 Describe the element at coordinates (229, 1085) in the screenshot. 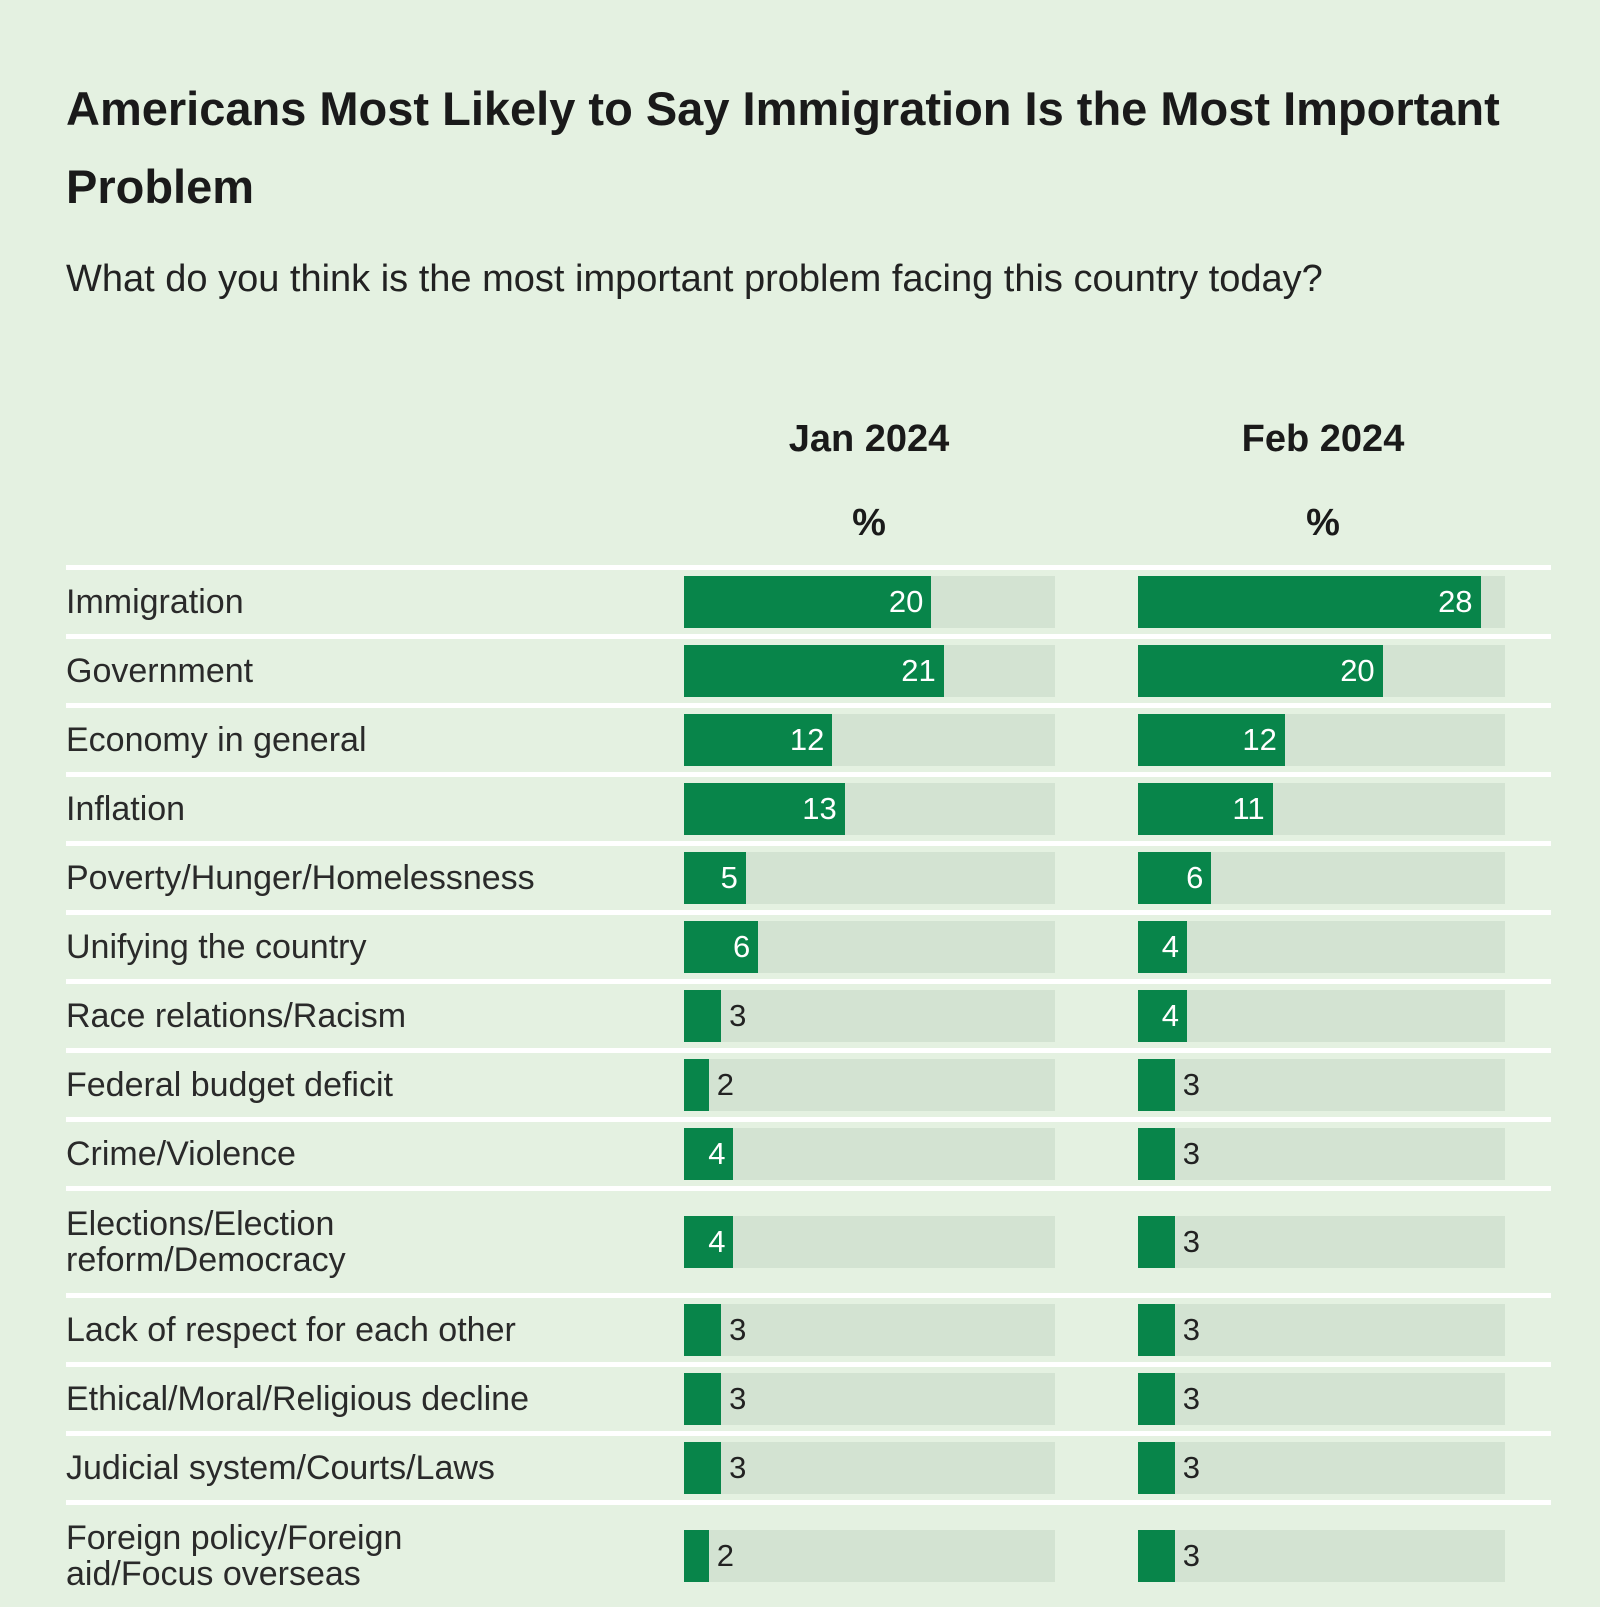

I see `category-label: Federal budget deficit` at that location.